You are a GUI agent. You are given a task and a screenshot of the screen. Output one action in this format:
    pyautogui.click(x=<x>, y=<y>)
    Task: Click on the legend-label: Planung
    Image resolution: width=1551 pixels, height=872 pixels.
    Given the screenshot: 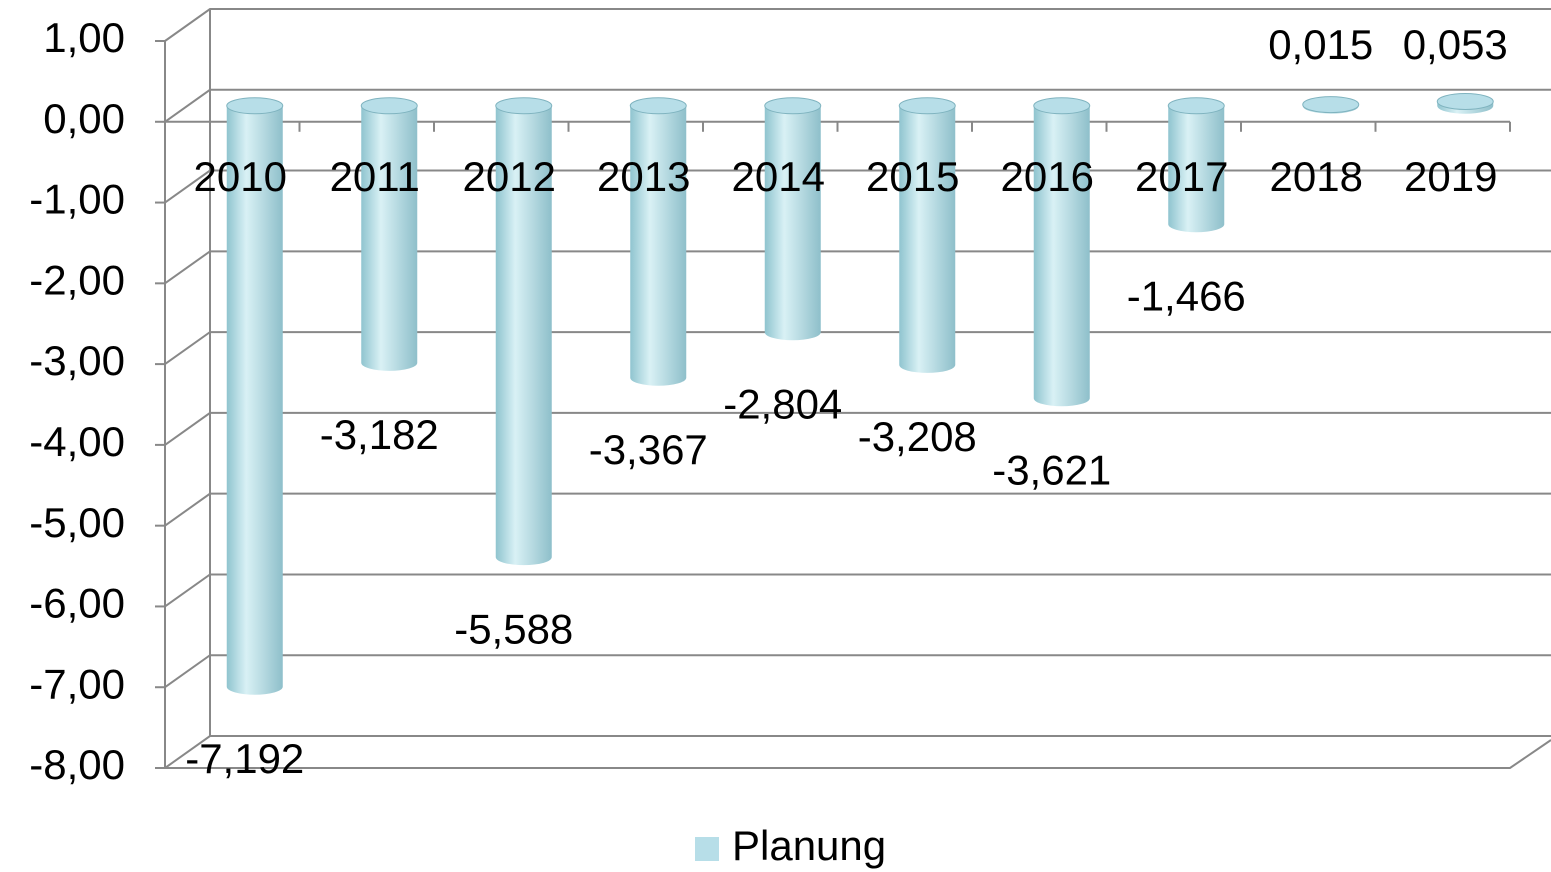 What is the action you would take?
    pyautogui.click(x=809, y=845)
    